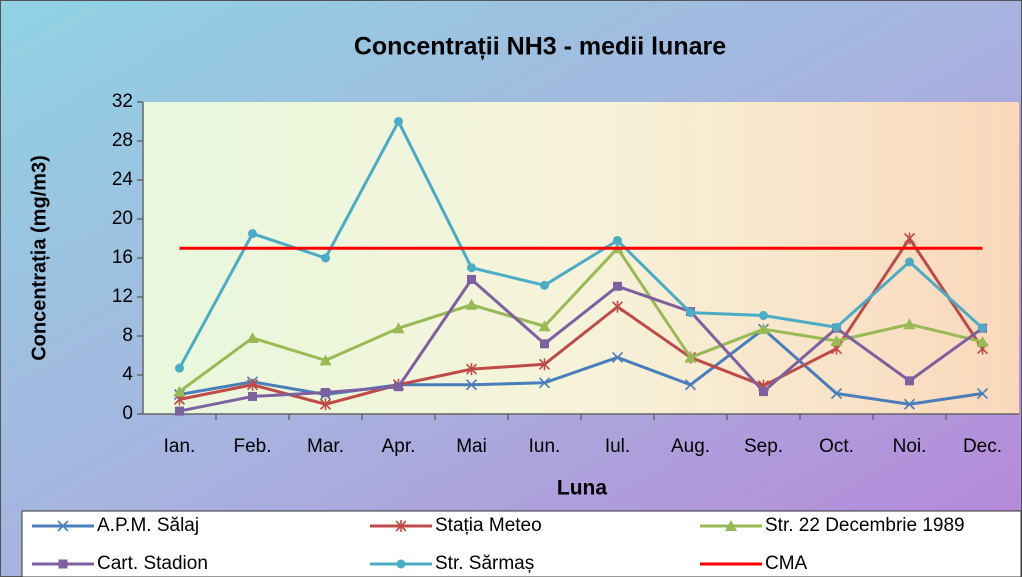  What do you see at coordinates (180, 446) in the screenshot?
I see `x-tick-label: Ian.` at bounding box center [180, 446].